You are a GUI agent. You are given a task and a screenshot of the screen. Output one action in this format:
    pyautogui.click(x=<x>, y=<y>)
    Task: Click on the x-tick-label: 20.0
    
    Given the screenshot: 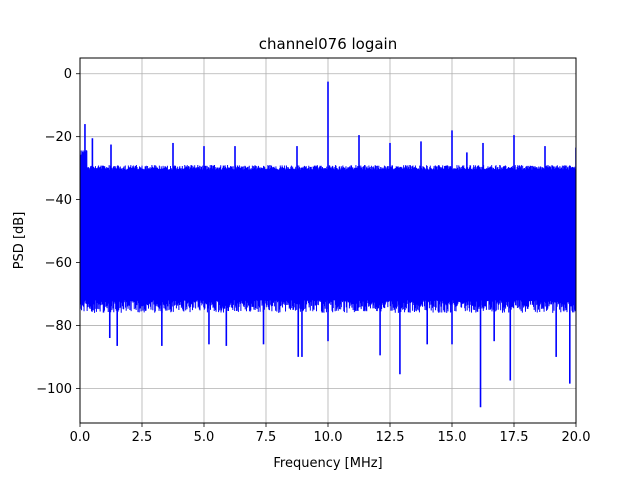 What is the action you would take?
    pyautogui.click(x=576, y=437)
    